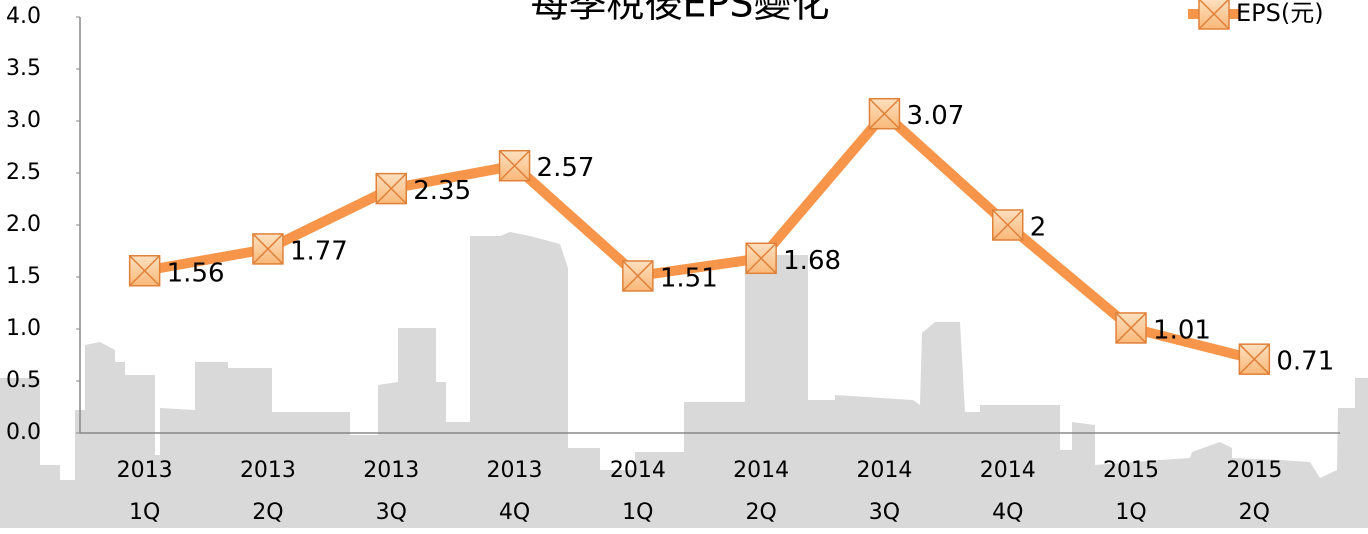 The width and height of the screenshot is (1368, 534). What do you see at coordinates (23, 328) in the screenshot?
I see `y-tick-label: 1.0` at bounding box center [23, 328].